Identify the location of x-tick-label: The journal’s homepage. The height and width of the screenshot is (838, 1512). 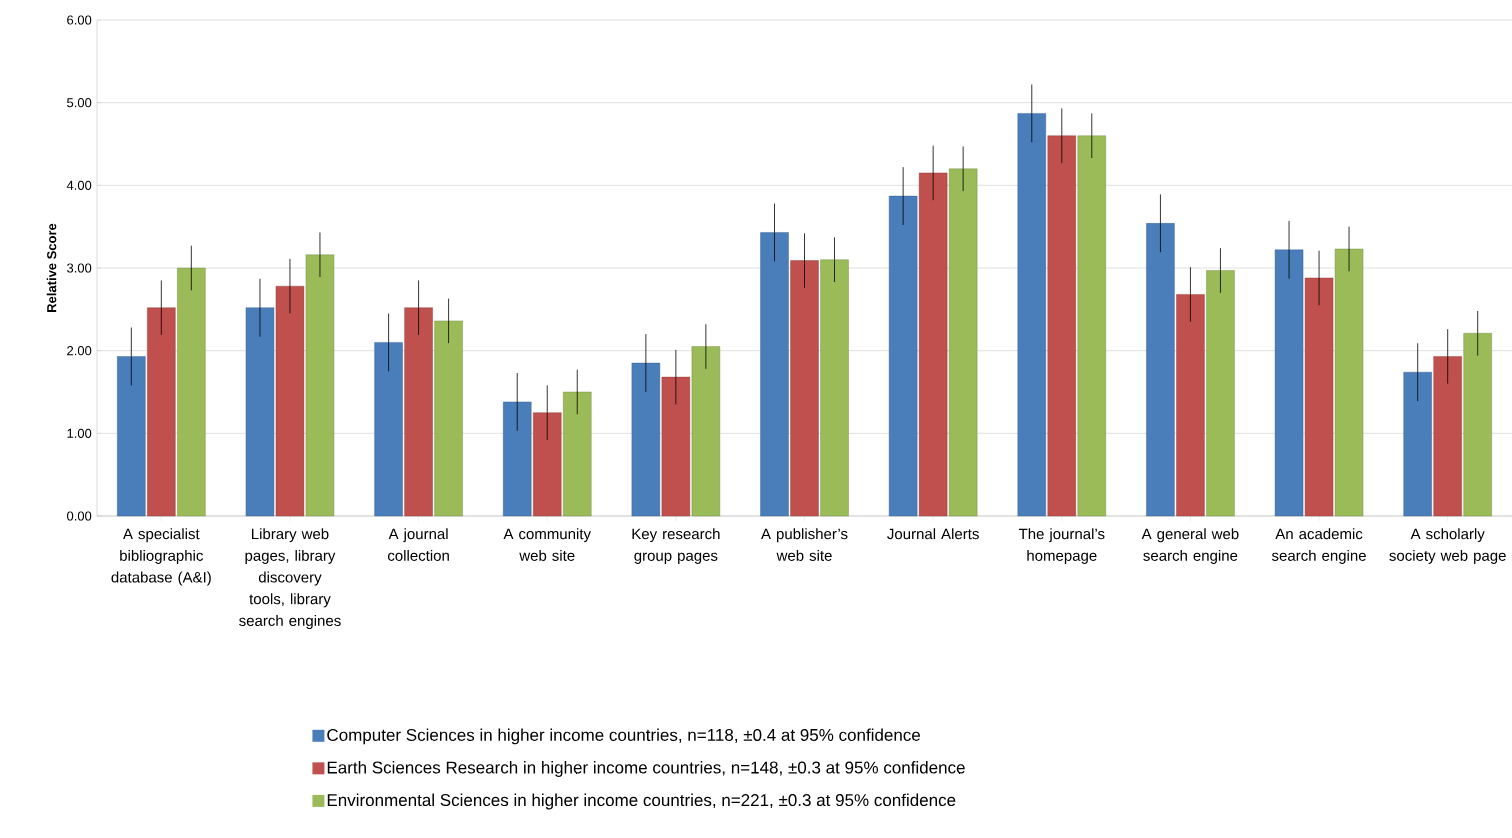
(1061, 546).